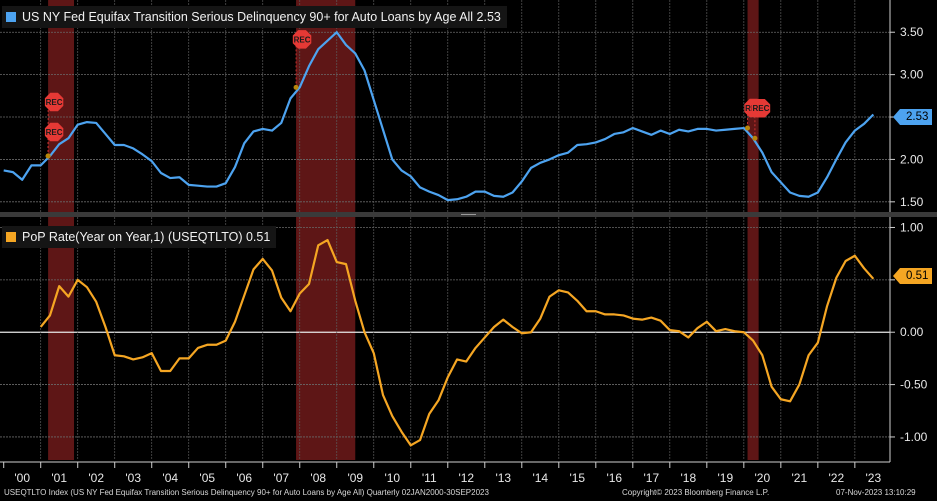 The image size is (937, 501). Describe the element at coordinates (763, 478) in the screenshot. I see `x-tick-label-2020: '20` at that location.